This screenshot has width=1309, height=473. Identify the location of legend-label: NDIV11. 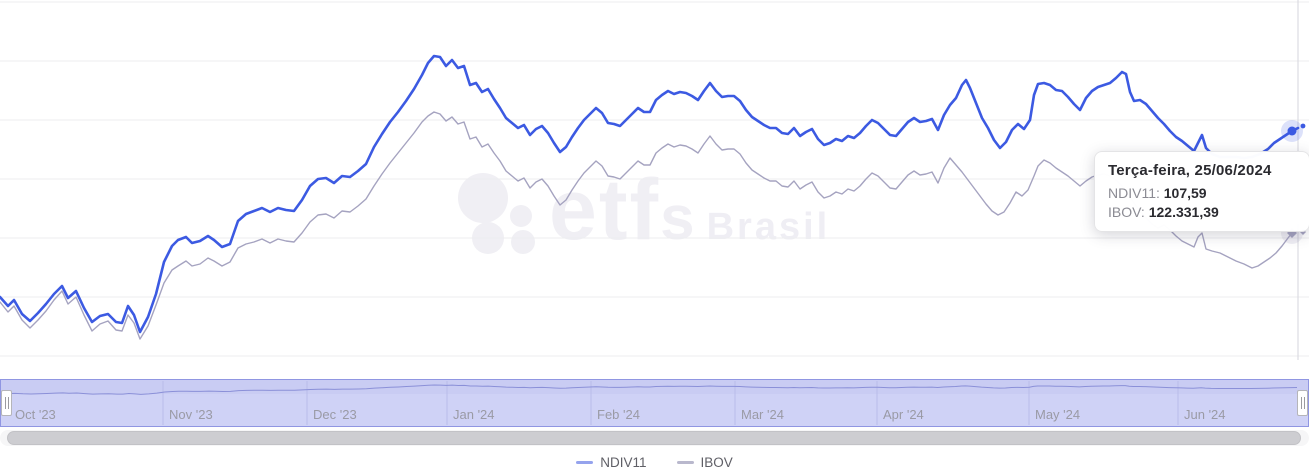
(623, 462).